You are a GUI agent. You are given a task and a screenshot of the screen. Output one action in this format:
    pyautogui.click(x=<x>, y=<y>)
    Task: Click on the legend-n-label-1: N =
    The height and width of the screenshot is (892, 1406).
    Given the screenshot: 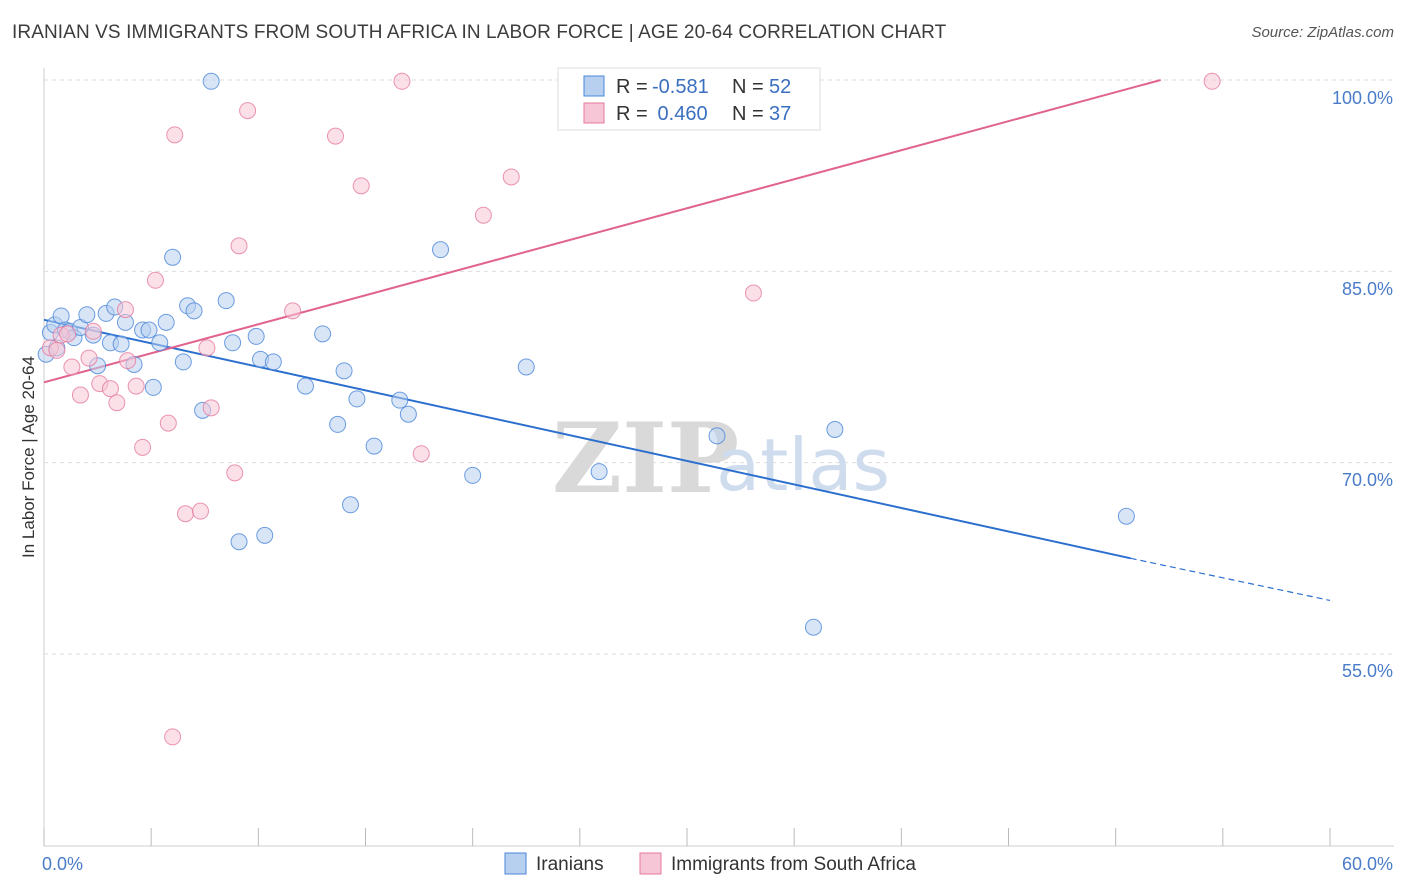 What is the action you would take?
    pyautogui.click(x=748, y=87)
    